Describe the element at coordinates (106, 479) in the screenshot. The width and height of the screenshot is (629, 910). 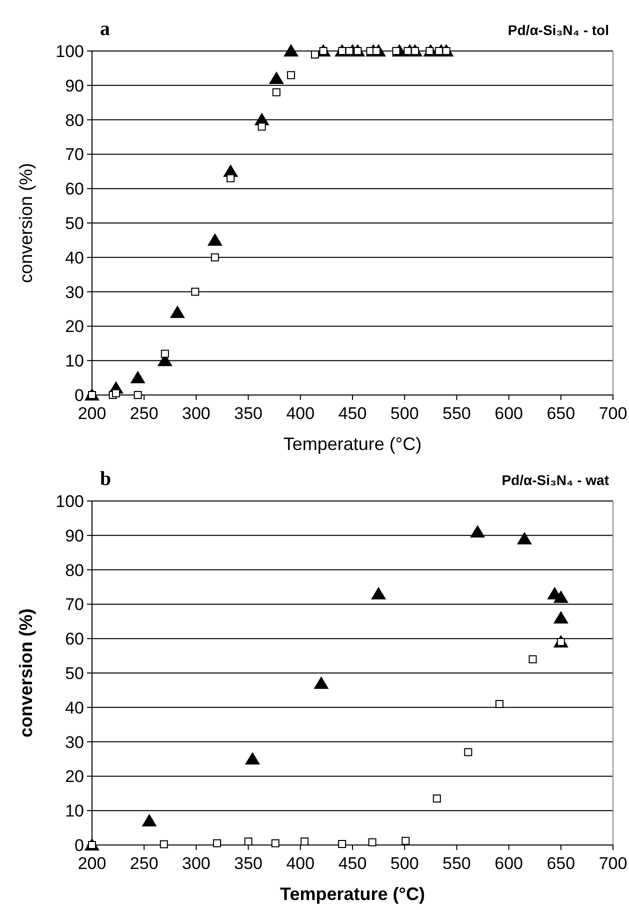
I see `chart-title: b` at that location.